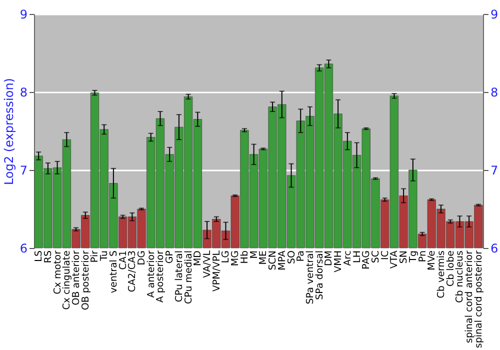 This screenshot has height=350, width=500. Describe the element at coordinates (478, 299) in the screenshot. I see `x-tick-label: spinal cord posterior` at that location.